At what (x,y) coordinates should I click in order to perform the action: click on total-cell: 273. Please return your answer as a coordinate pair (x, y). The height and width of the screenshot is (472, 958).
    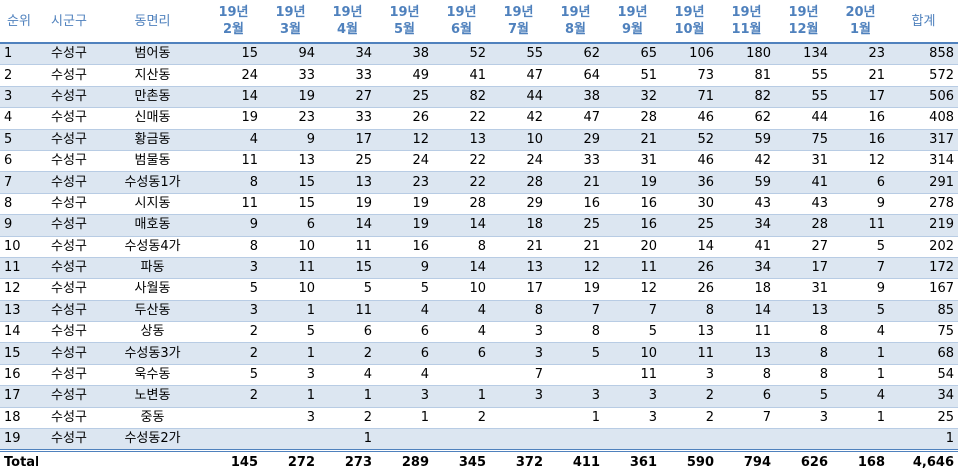
    Looking at the image, I should click on (347, 460).